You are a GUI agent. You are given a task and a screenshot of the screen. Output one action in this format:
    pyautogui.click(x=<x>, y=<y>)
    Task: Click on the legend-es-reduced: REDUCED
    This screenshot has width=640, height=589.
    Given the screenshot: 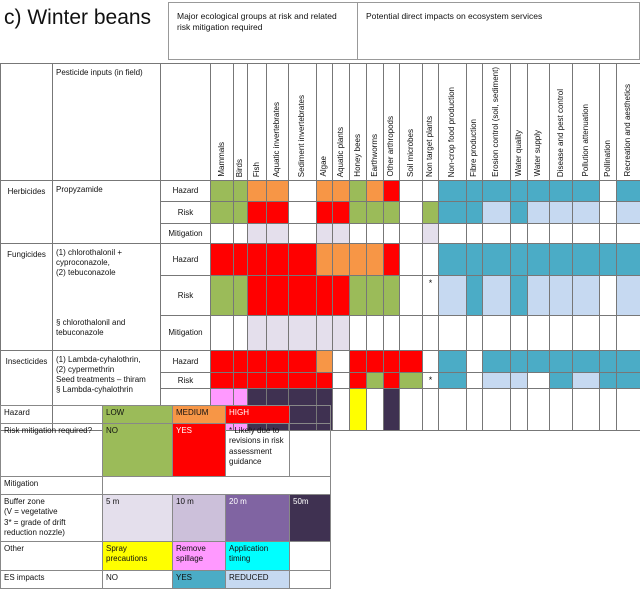 What is the action you would take?
    pyautogui.click(x=258, y=579)
    